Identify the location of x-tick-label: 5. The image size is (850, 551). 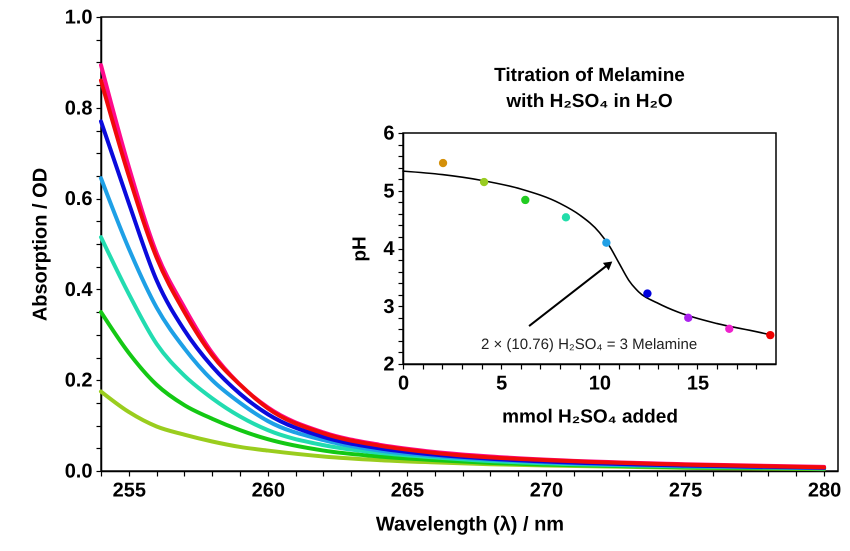
(502, 383).